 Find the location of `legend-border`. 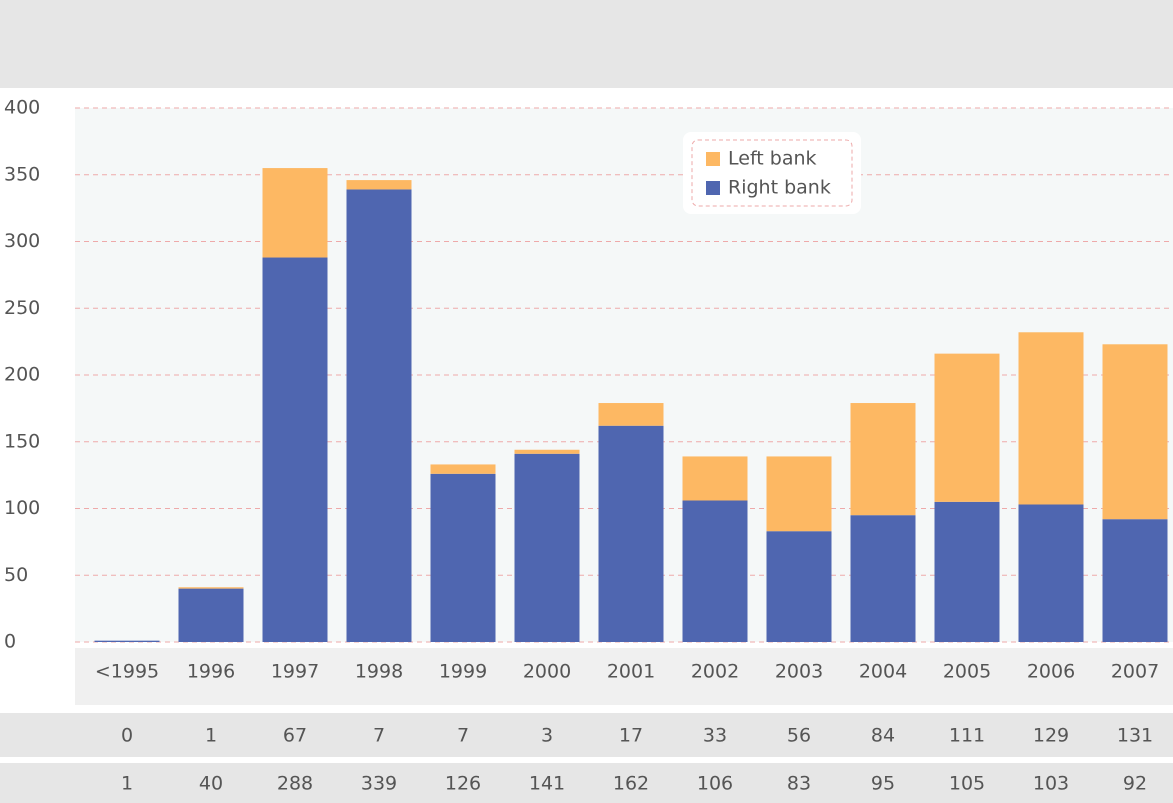

legend-border is located at coordinates (772, 173).